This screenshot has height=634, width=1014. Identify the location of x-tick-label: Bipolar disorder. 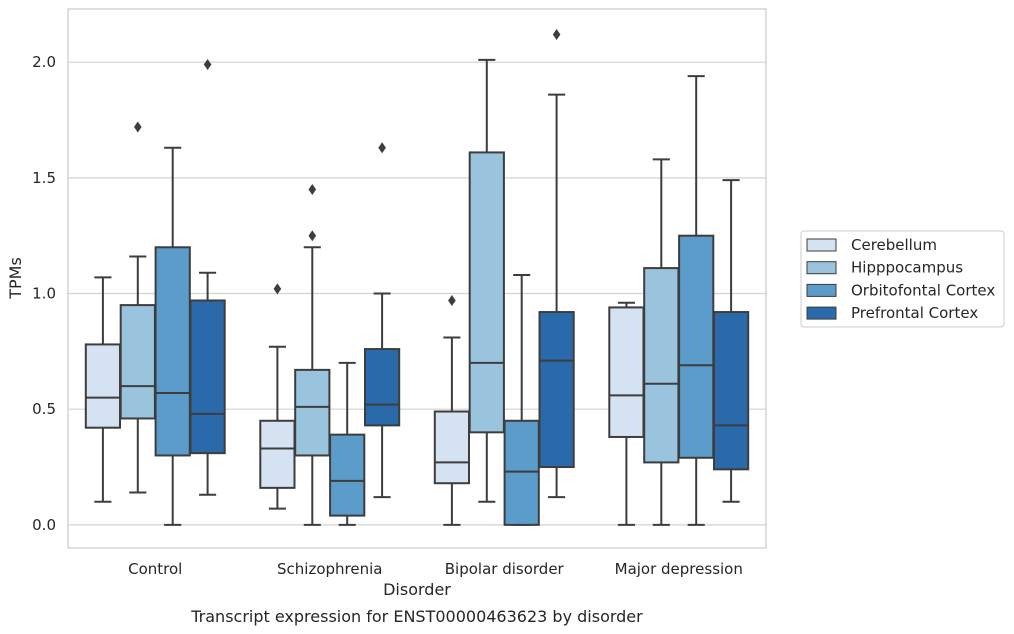
(505, 569).